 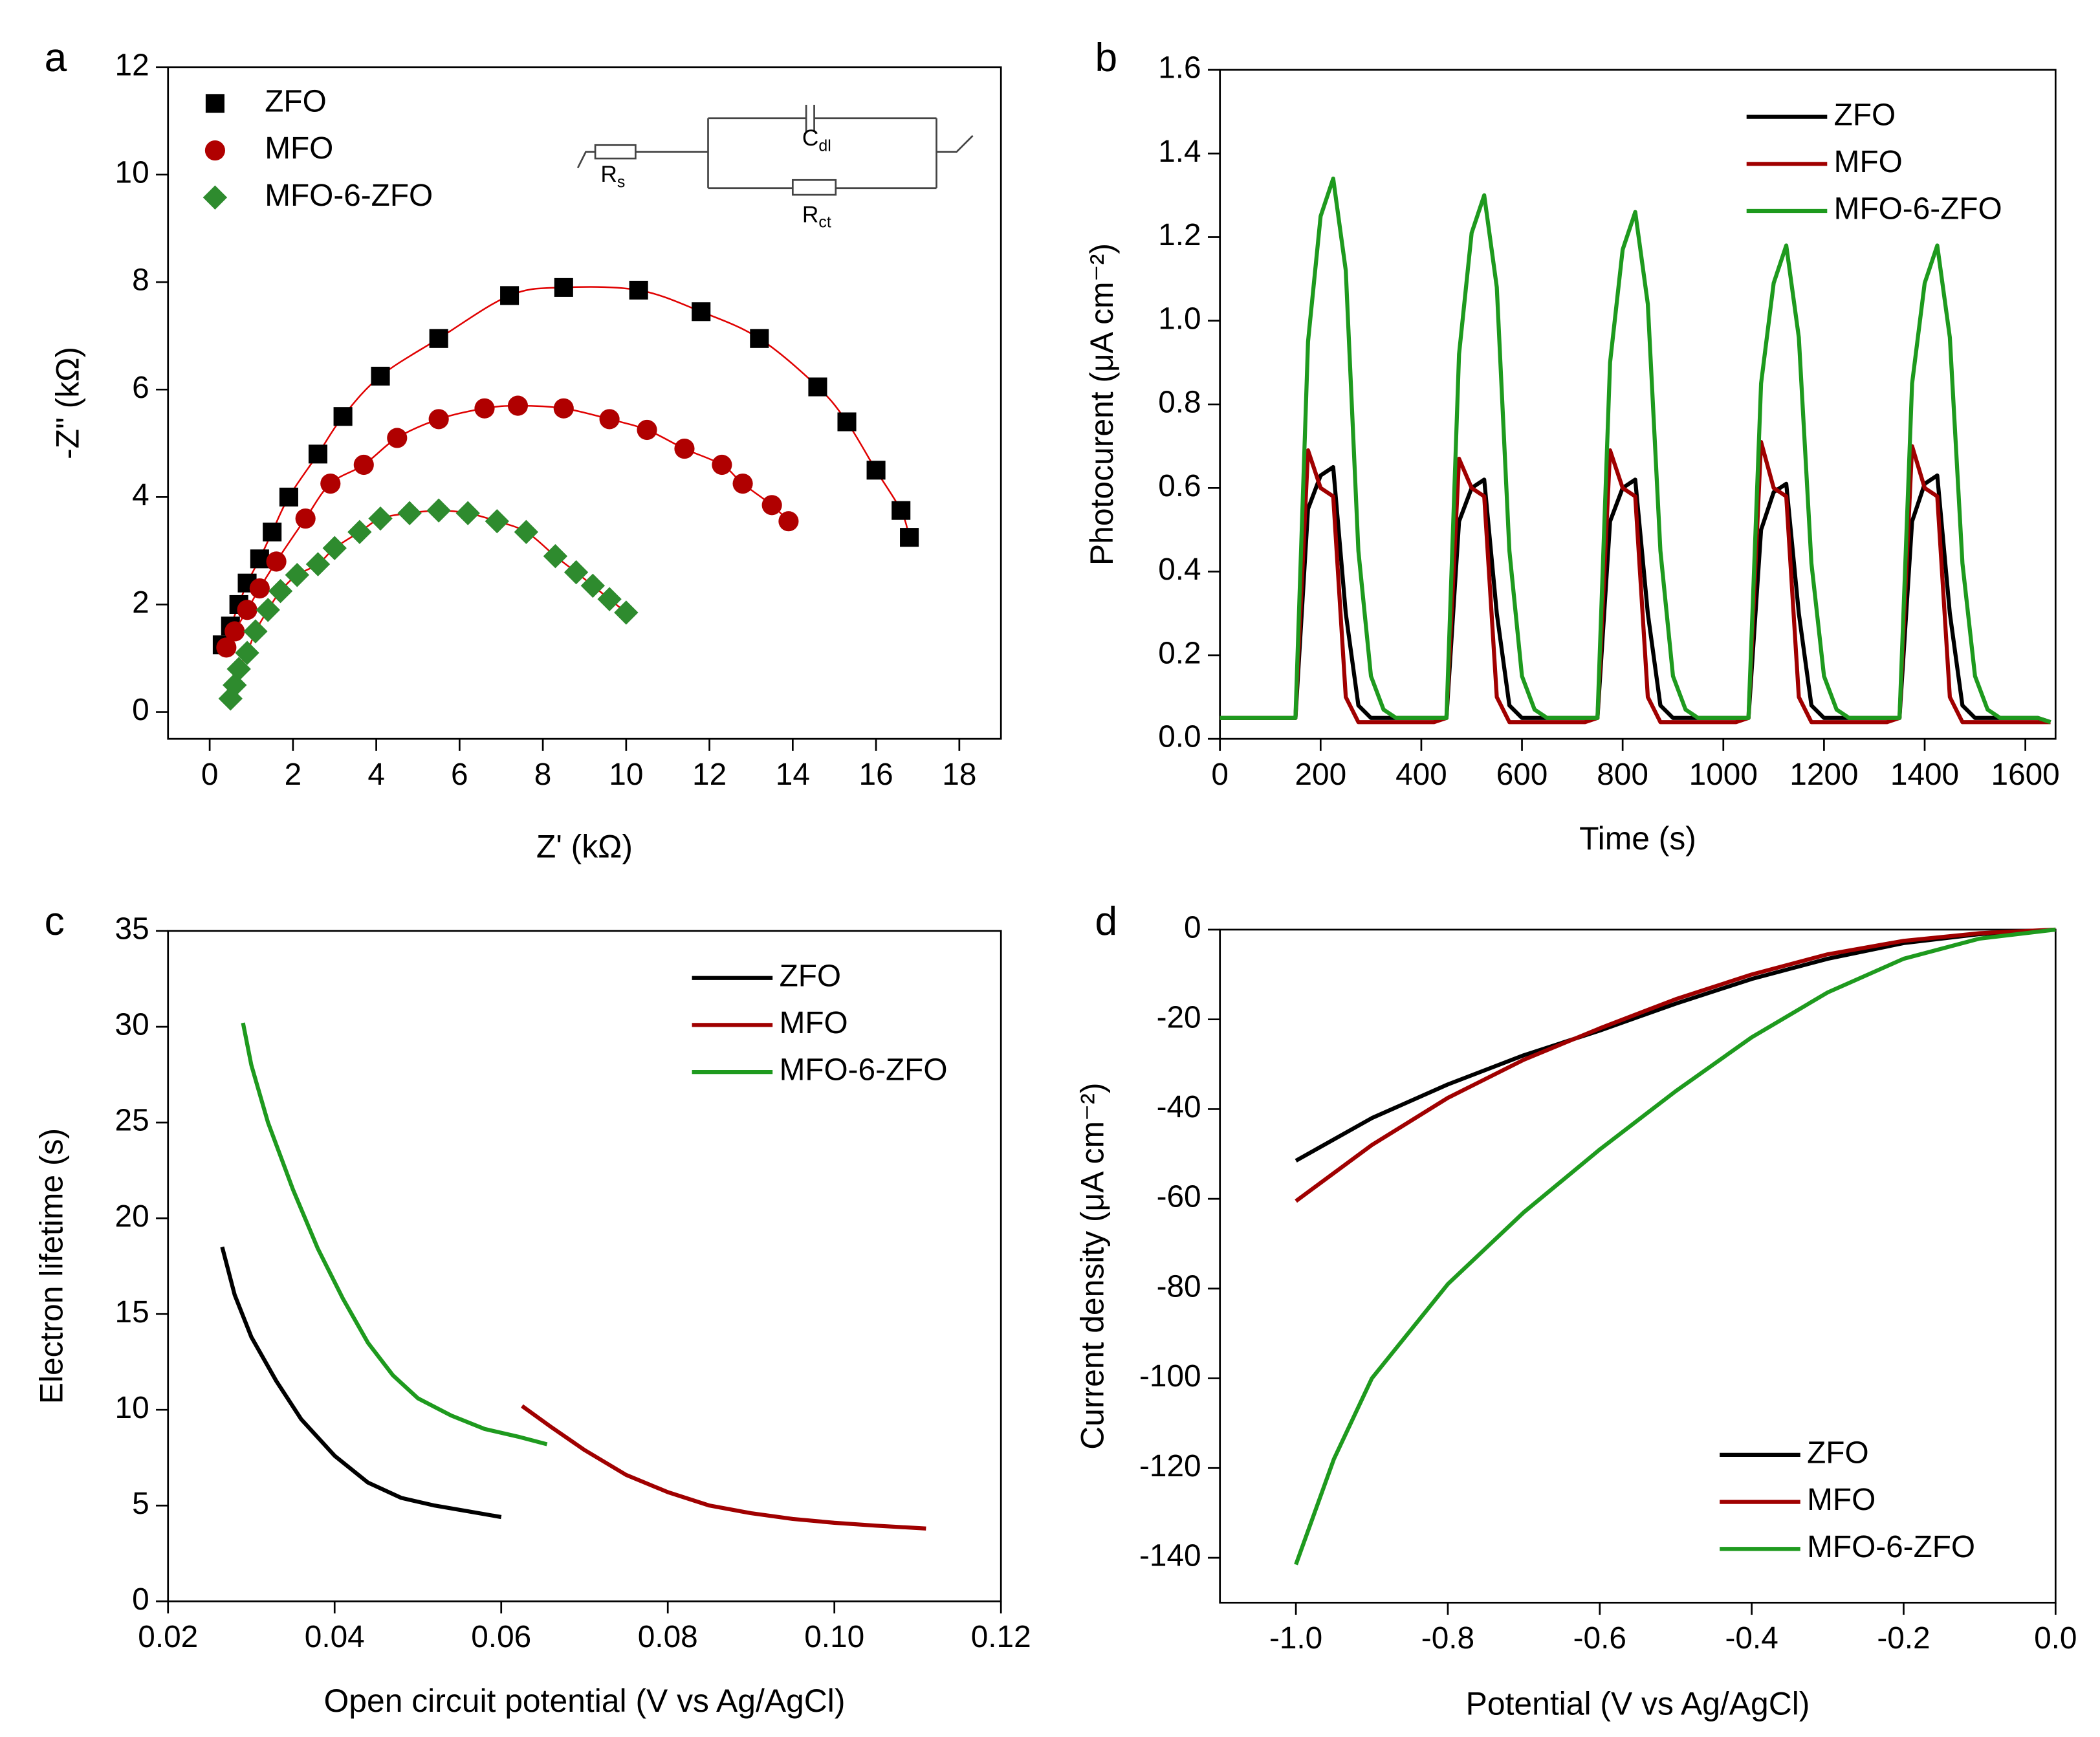 I want to click on x-tick-label: 400, so click(x=1421, y=775).